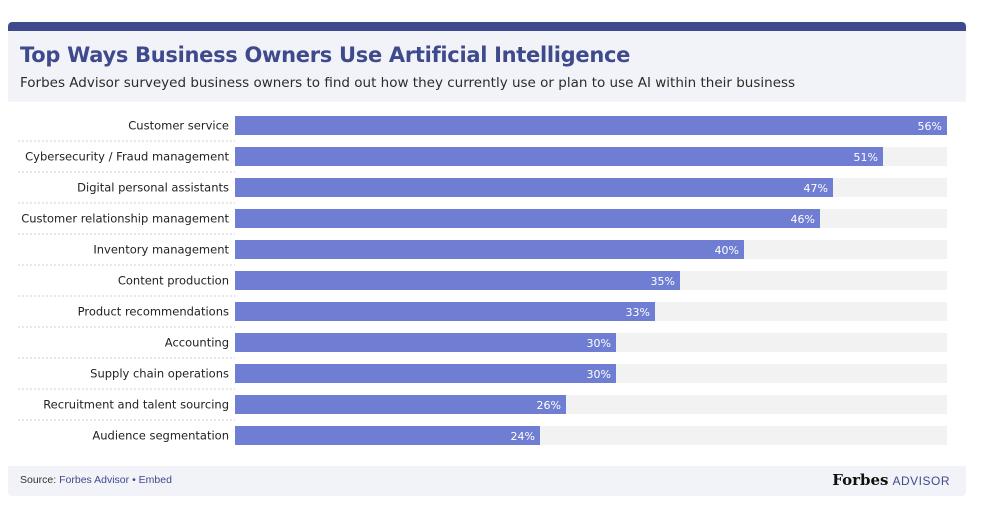 The image size is (982, 516). What do you see at coordinates (921, 481) in the screenshot?
I see `logo-advisor: ADVISOR` at bounding box center [921, 481].